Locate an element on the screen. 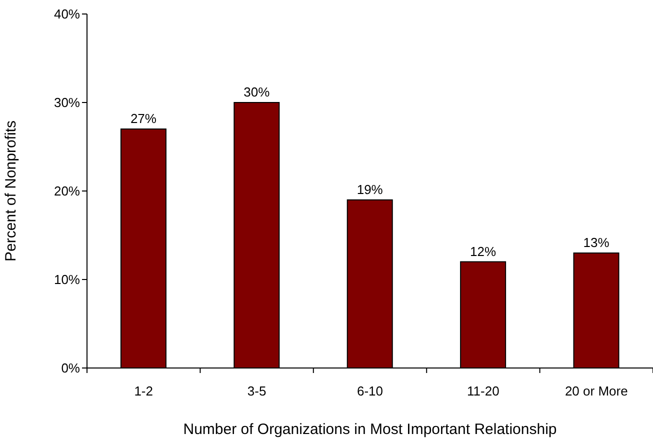  data-label: 12% is located at coordinates (483, 251).